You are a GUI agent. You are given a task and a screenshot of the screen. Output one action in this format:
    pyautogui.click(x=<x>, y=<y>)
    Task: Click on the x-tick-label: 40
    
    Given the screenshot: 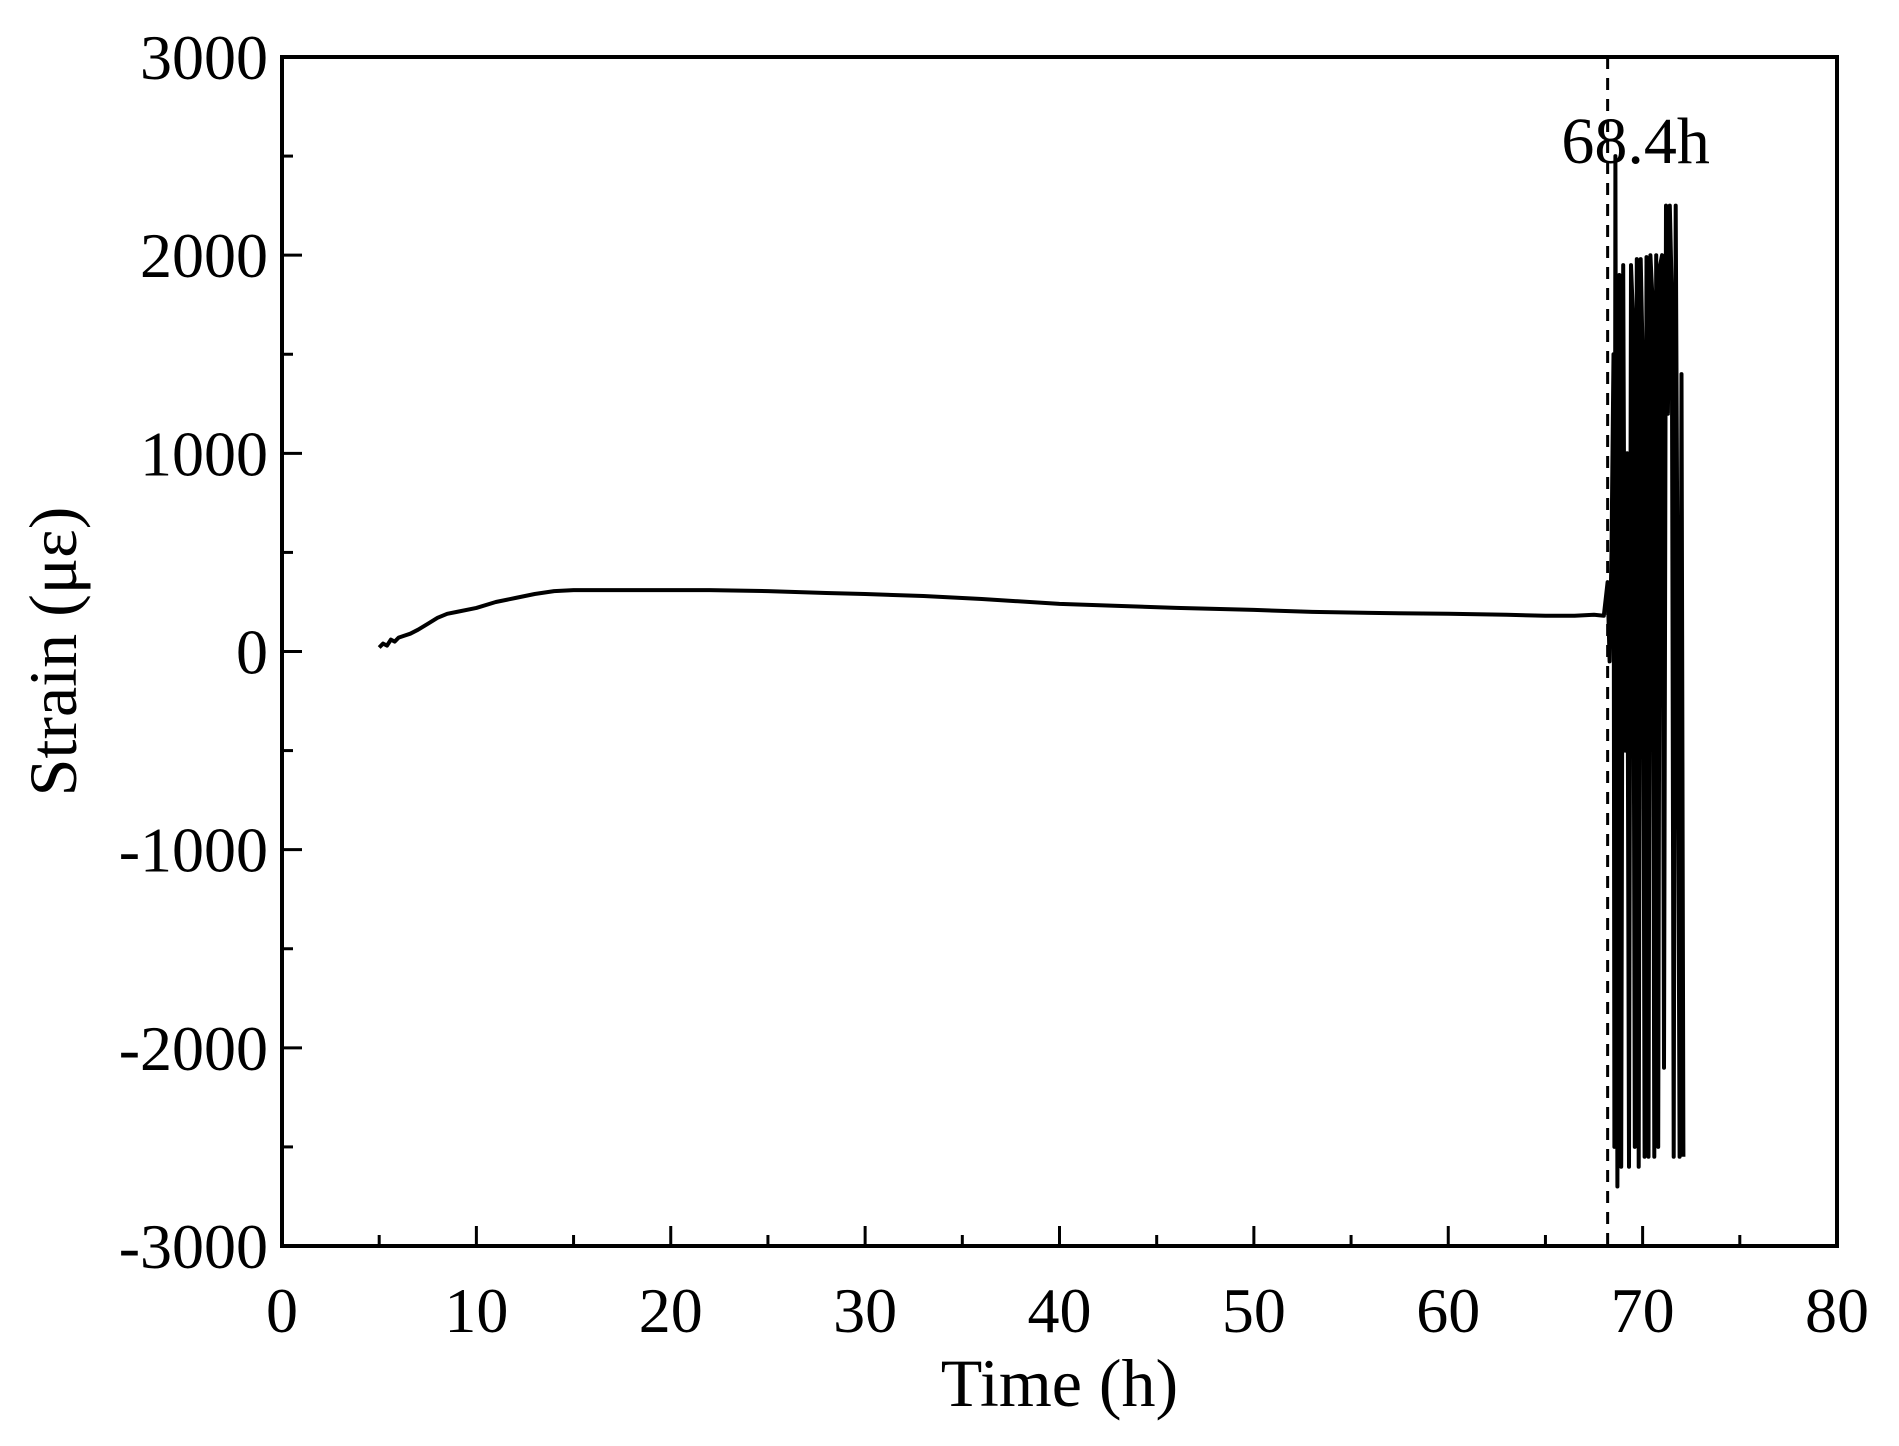 What is the action you would take?
    pyautogui.click(x=1060, y=1310)
    